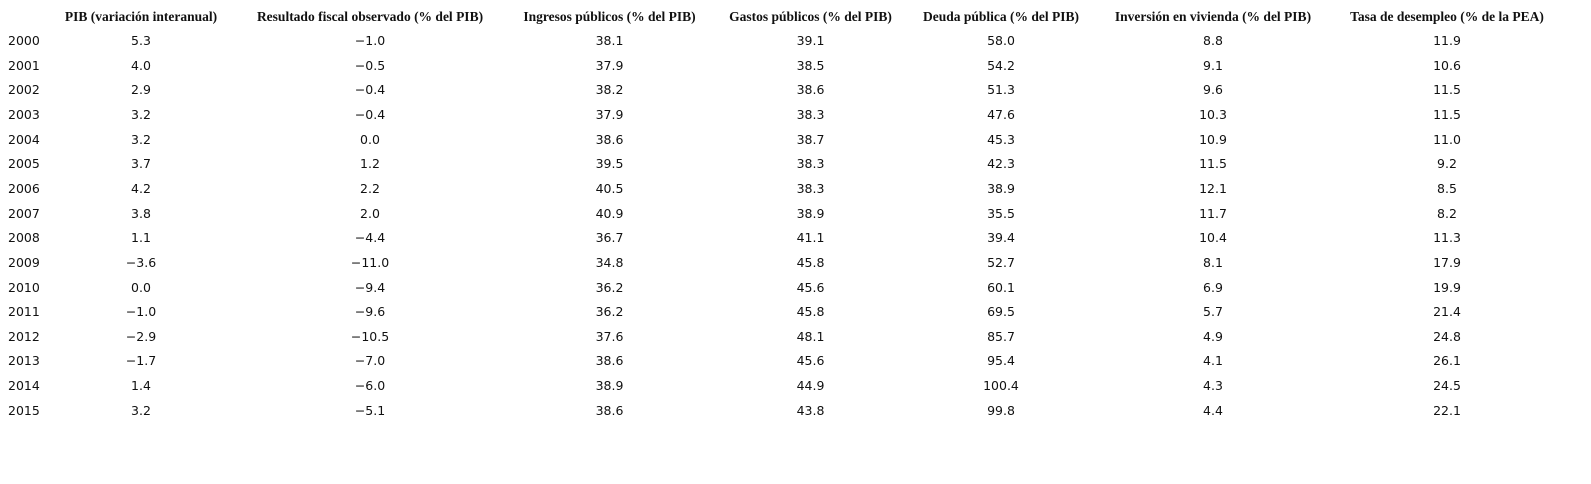 The height and width of the screenshot is (484, 1591). Describe the element at coordinates (810, 65) in the screenshot. I see `table-cell: 38.5` at that location.